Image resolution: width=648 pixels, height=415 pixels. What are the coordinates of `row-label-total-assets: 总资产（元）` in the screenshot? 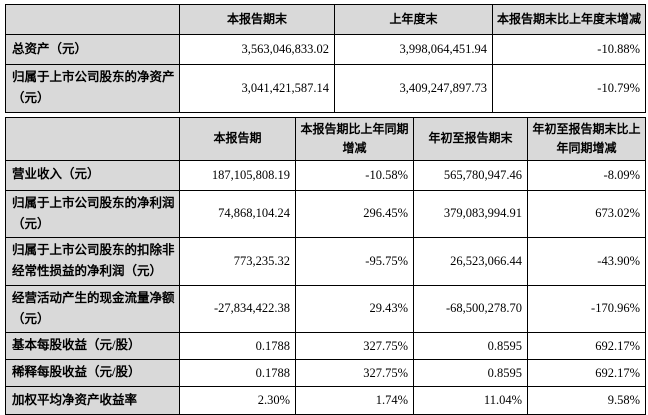 It's located at (93, 50).